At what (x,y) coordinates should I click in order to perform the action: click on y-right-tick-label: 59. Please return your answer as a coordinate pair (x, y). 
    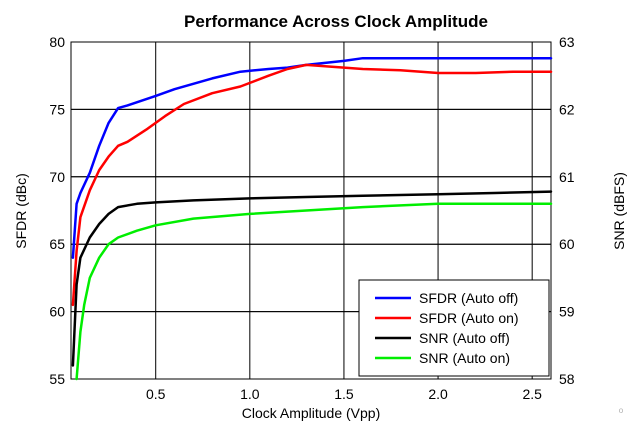
    Looking at the image, I should click on (567, 312).